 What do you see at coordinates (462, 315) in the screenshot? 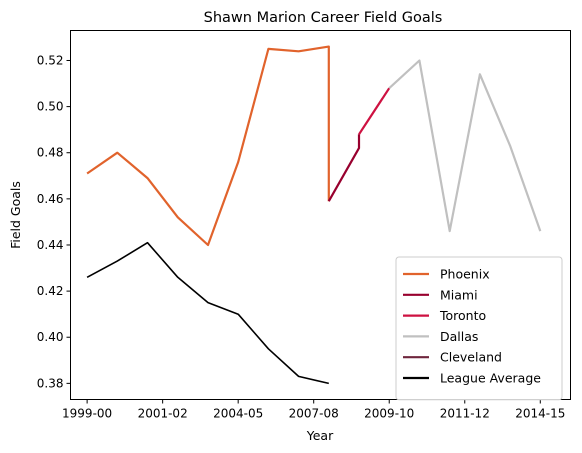
I see `legend-label: Toronto` at bounding box center [462, 315].